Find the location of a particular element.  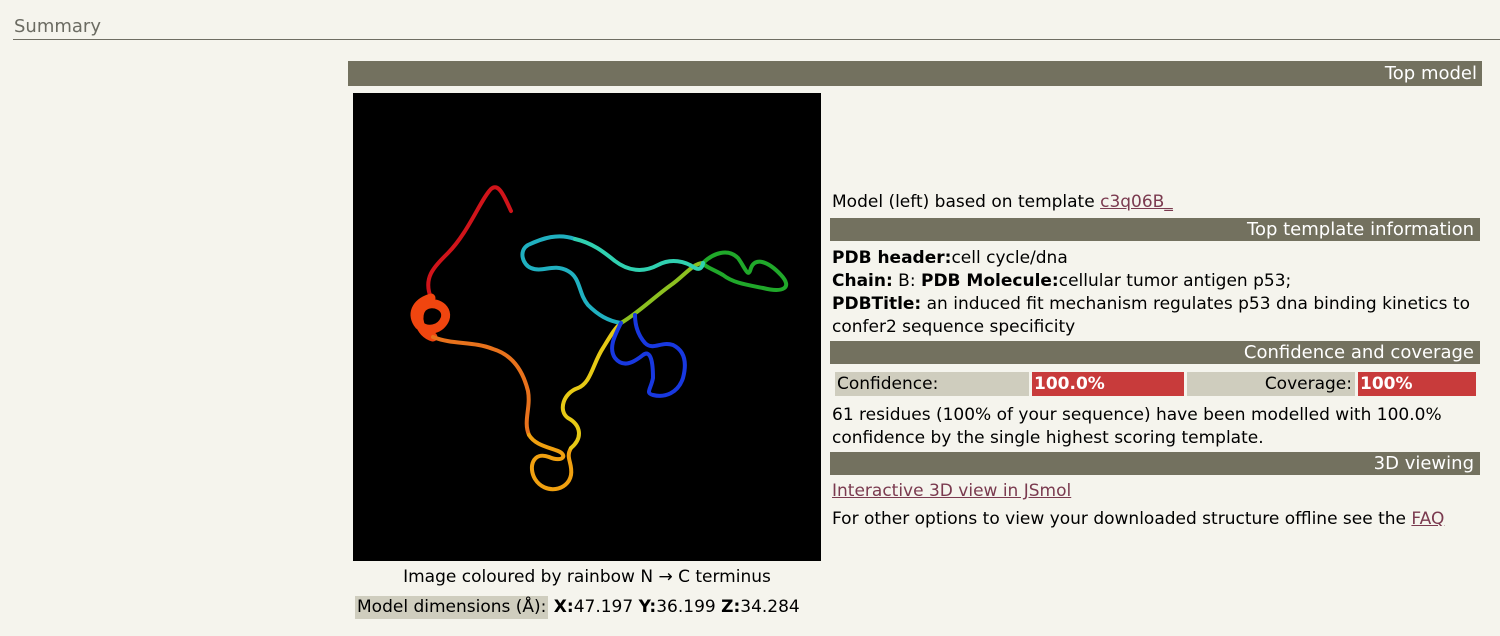

image-caption: Image coloured by rainbow N → C terminus is located at coordinates (587, 577).